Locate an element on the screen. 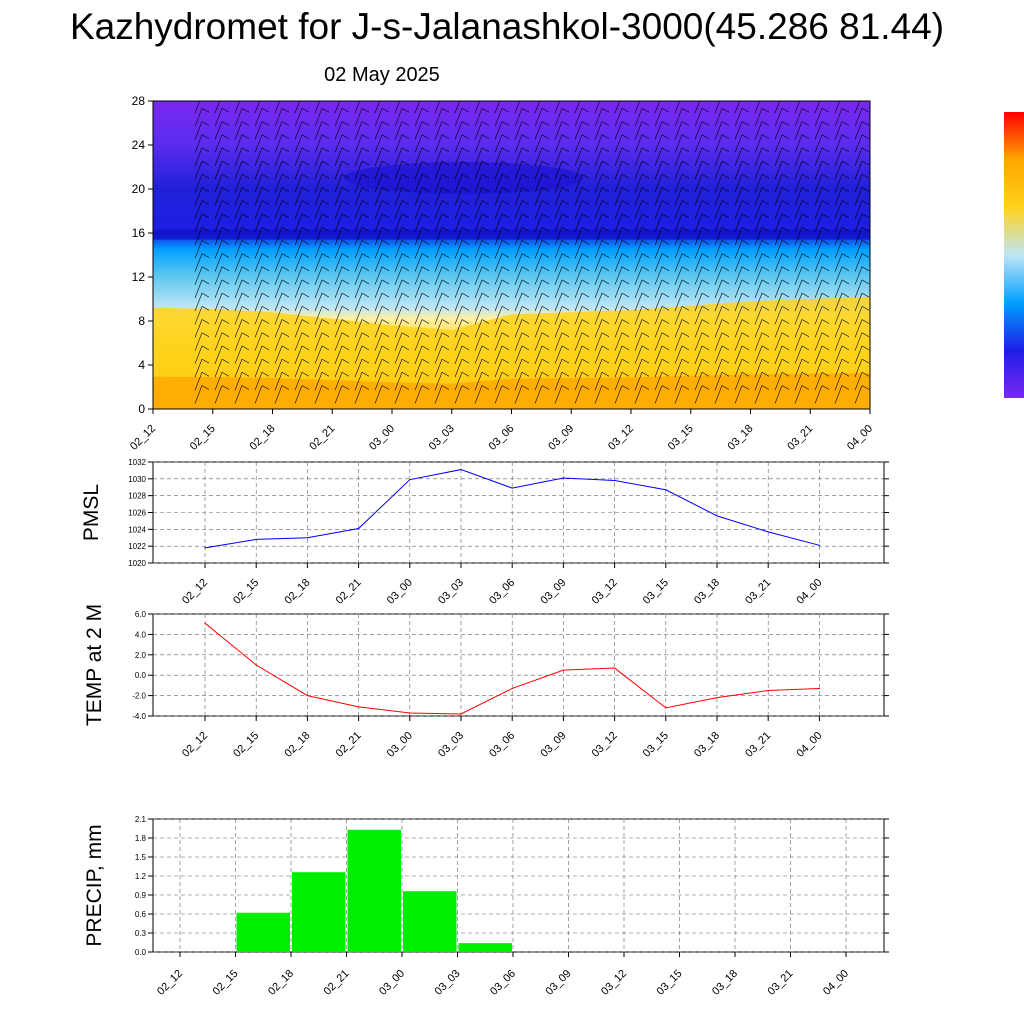 This screenshot has height=1024, width=1024. x-tick-label: 03_15 is located at coordinates (656, 592).